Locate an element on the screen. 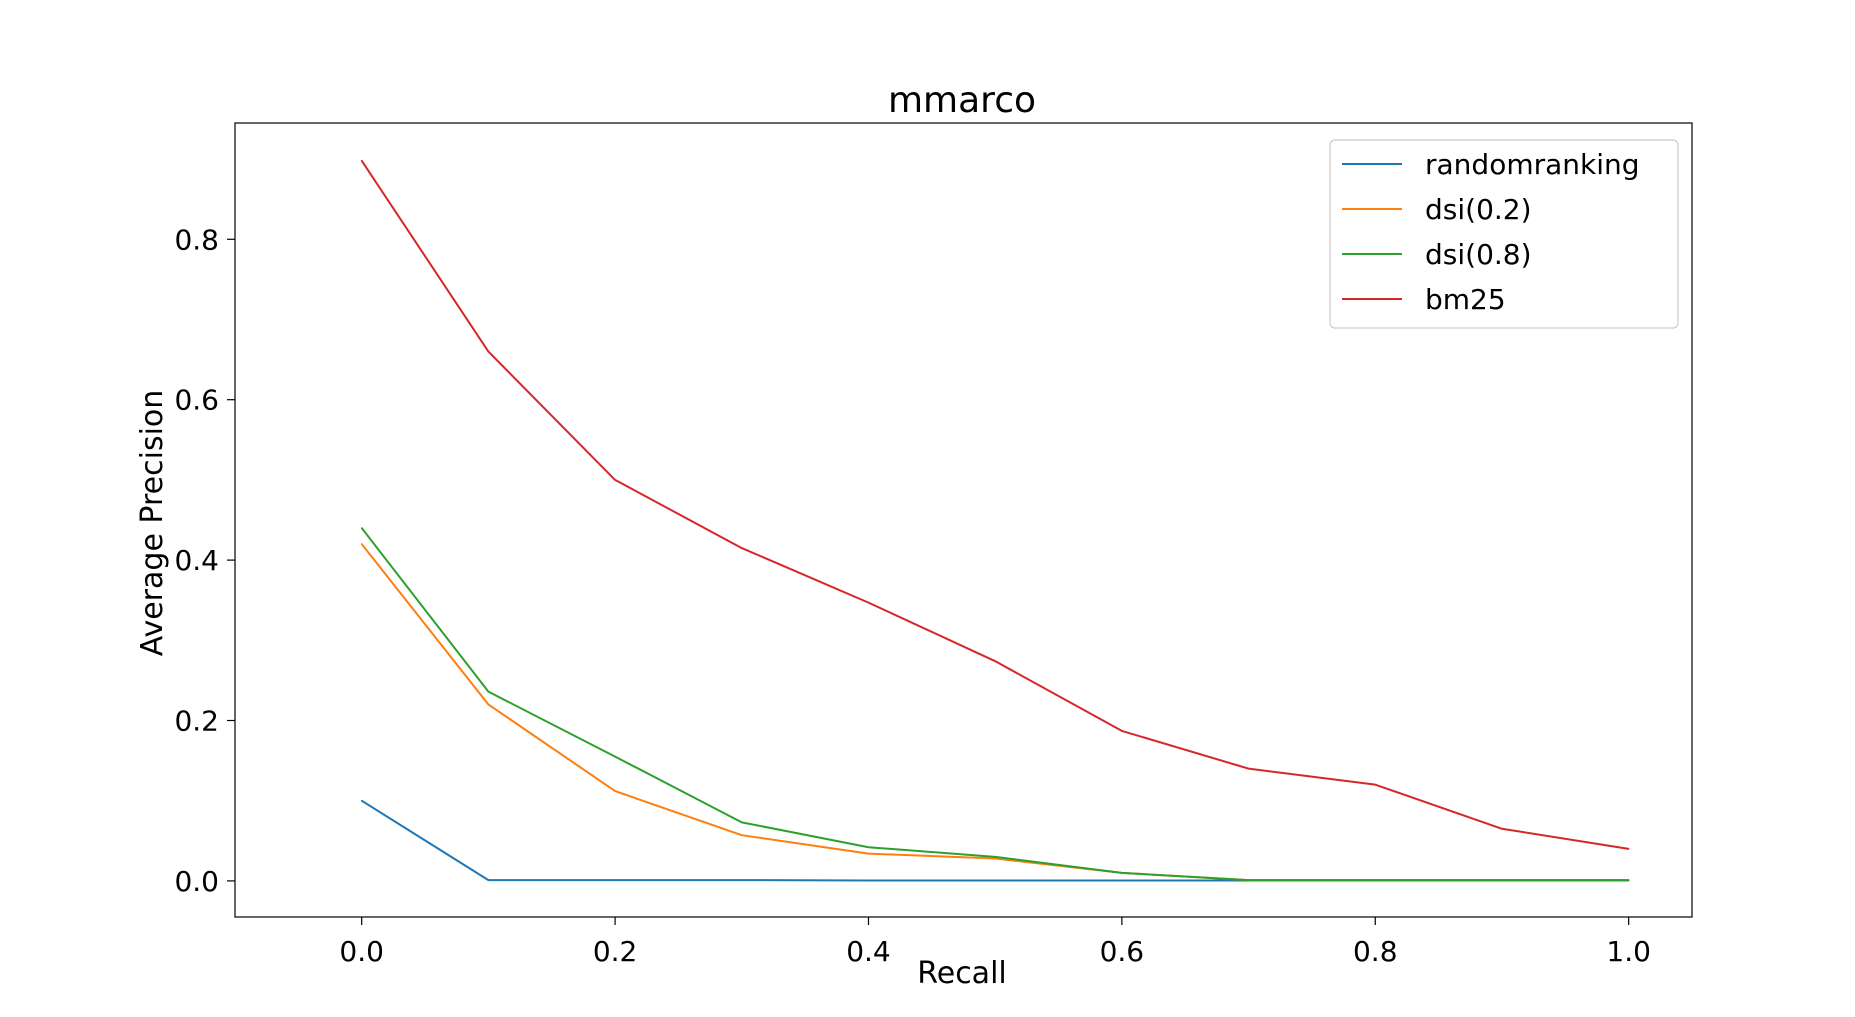 The height and width of the screenshot is (1017, 1855). x-axis: 0.0 0.2 0.4 0.6 0.8 1.0 is located at coordinates (995, 942).